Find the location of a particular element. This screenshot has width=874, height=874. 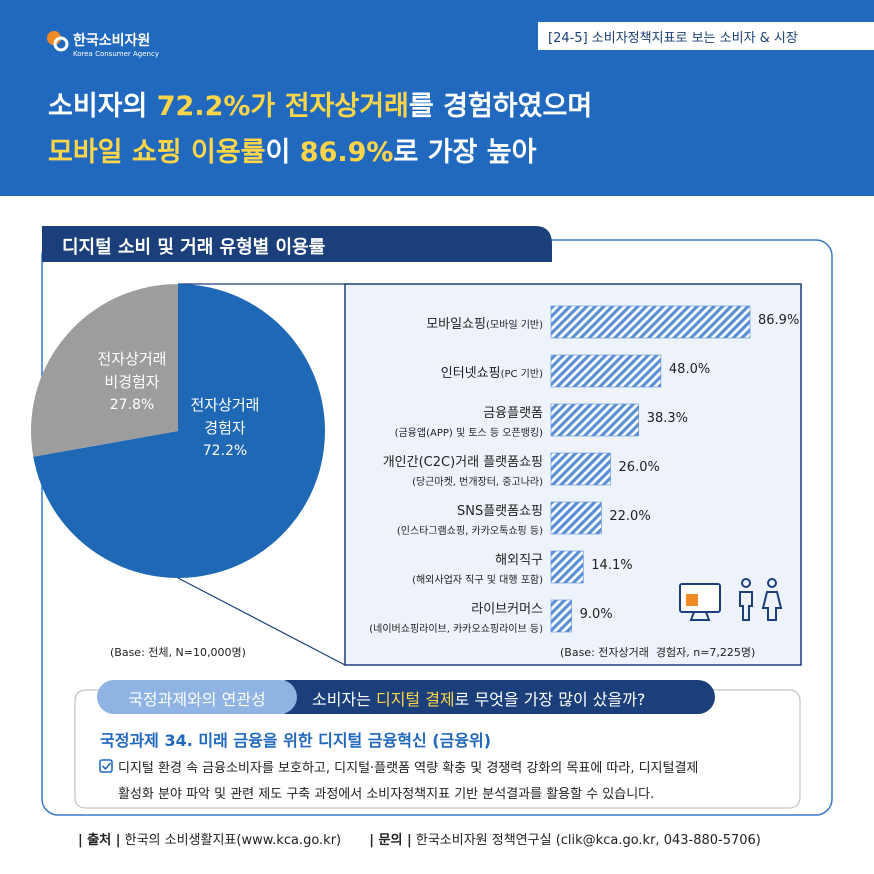

value-label: 22.0% is located at coordinates (630, 516).